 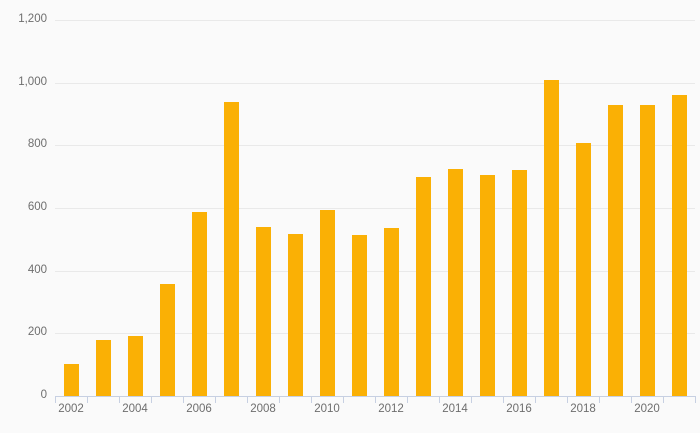 What do you see at coordinates (135, 409) in the screenshot?
I see `x-axis-tick-label: 2004` at bounding box center [135, 409].